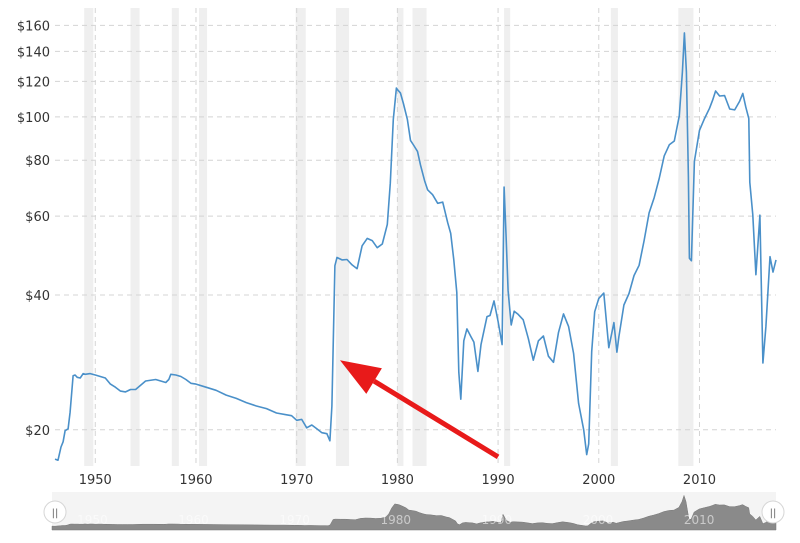 Image resolution: width=800 pixels, height=543 pixels. What do you see at coordinates (436, 418) in the screenshot?
I see `arrow-shaft` at bounding box center [436, 418].